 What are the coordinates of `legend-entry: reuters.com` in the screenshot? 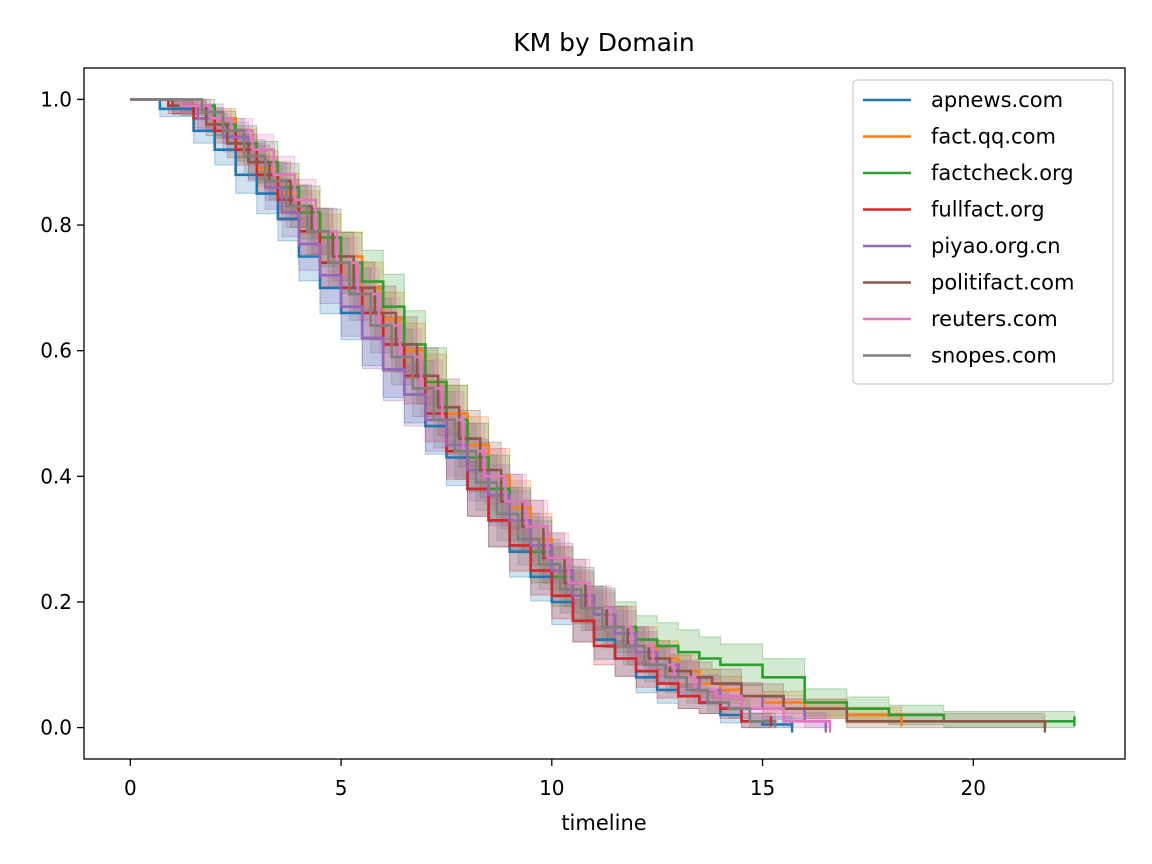 It's located at (994, 319).